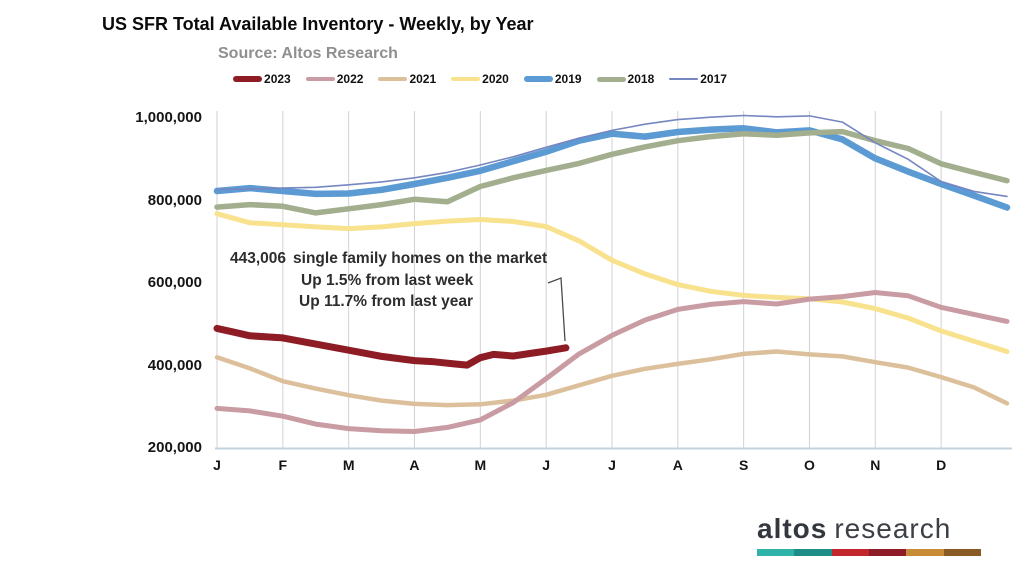  I want to click on x-axis-label: D, so click(941, 465).